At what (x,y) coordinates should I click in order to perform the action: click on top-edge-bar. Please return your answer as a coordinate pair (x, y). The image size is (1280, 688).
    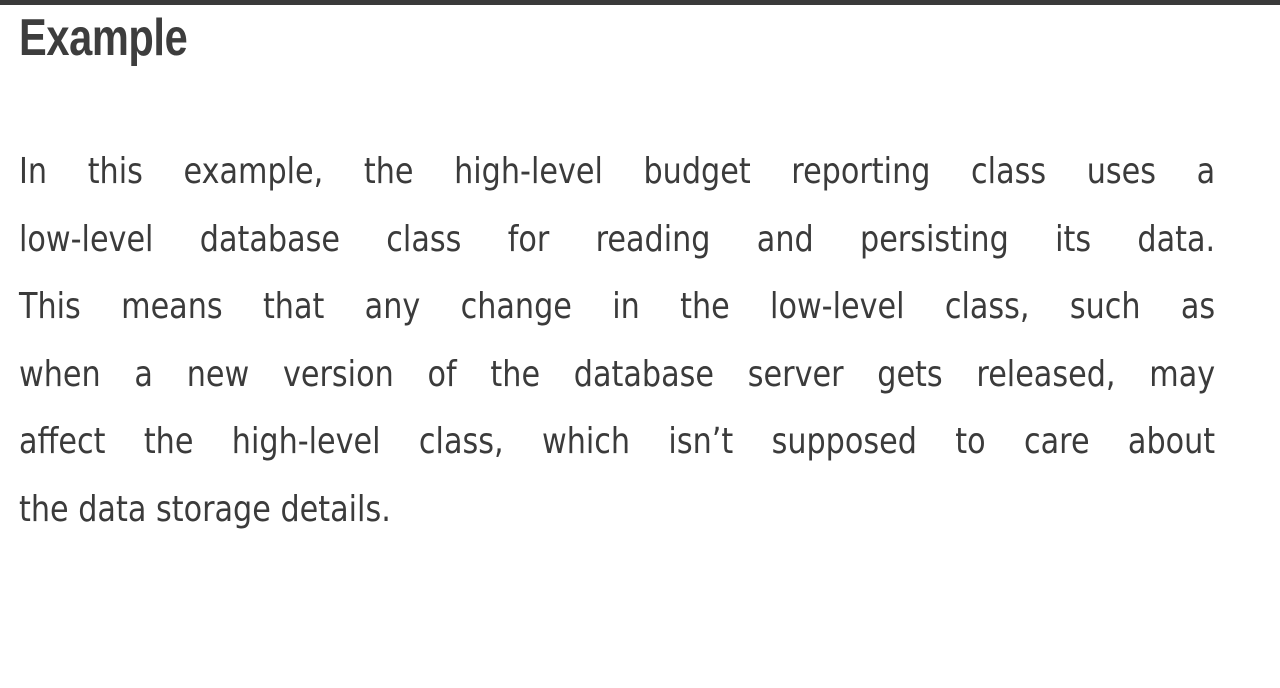
    Looking at the image, I should click on (640, 2).